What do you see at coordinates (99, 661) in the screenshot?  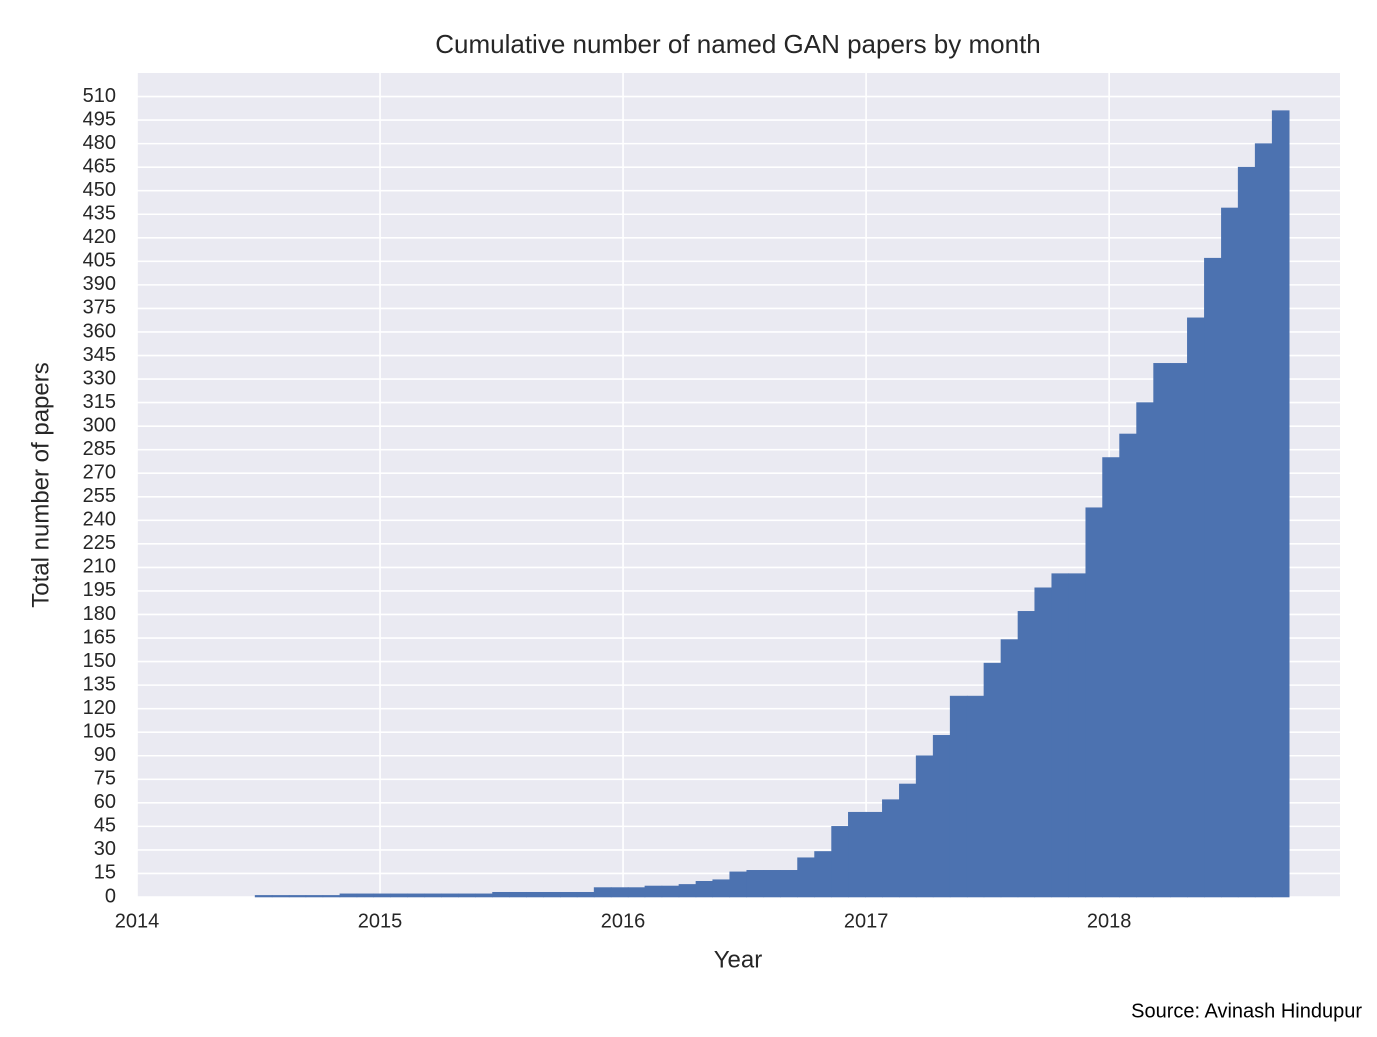 I see `y-tick-label: 150` at bounding box center [99, 661].